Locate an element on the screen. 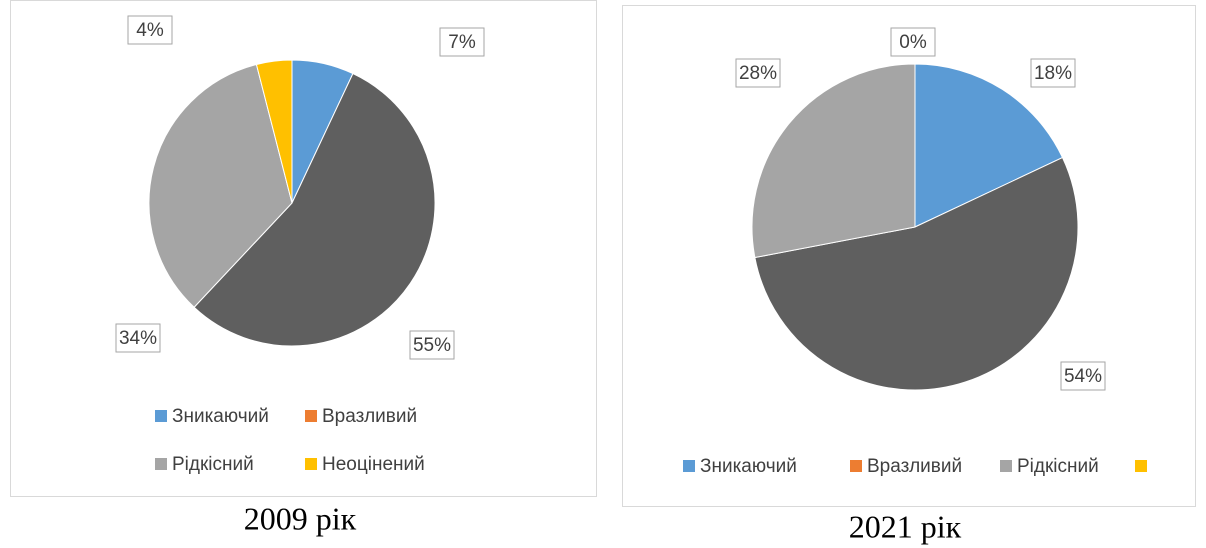 The image size is (1206, 548). data-label: 55% is located at coordinates (432, 345).